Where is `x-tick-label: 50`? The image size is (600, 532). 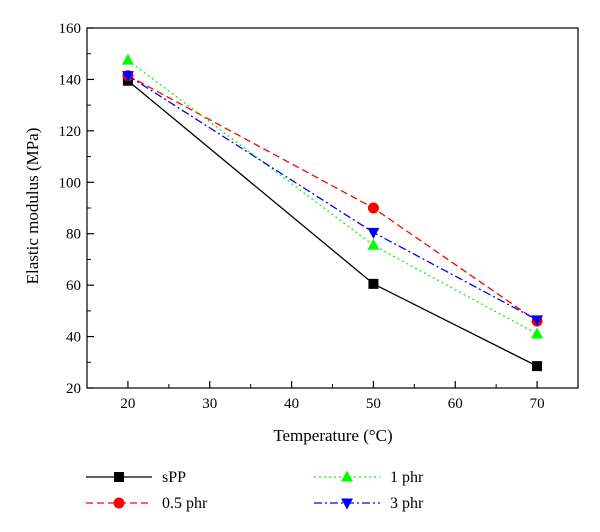
x-tick-label: 50 is located at coordinates (373, 404).